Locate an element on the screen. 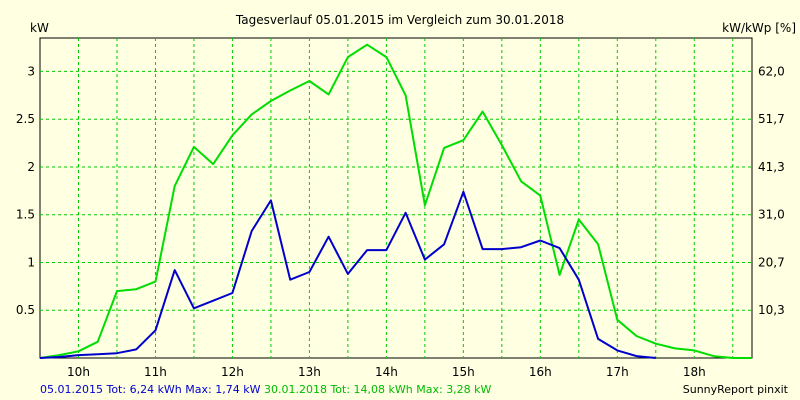 The height and width of the screenshot is (400, 800). y-right-tick-label: 31,0 is located at coordinates (771, 215).